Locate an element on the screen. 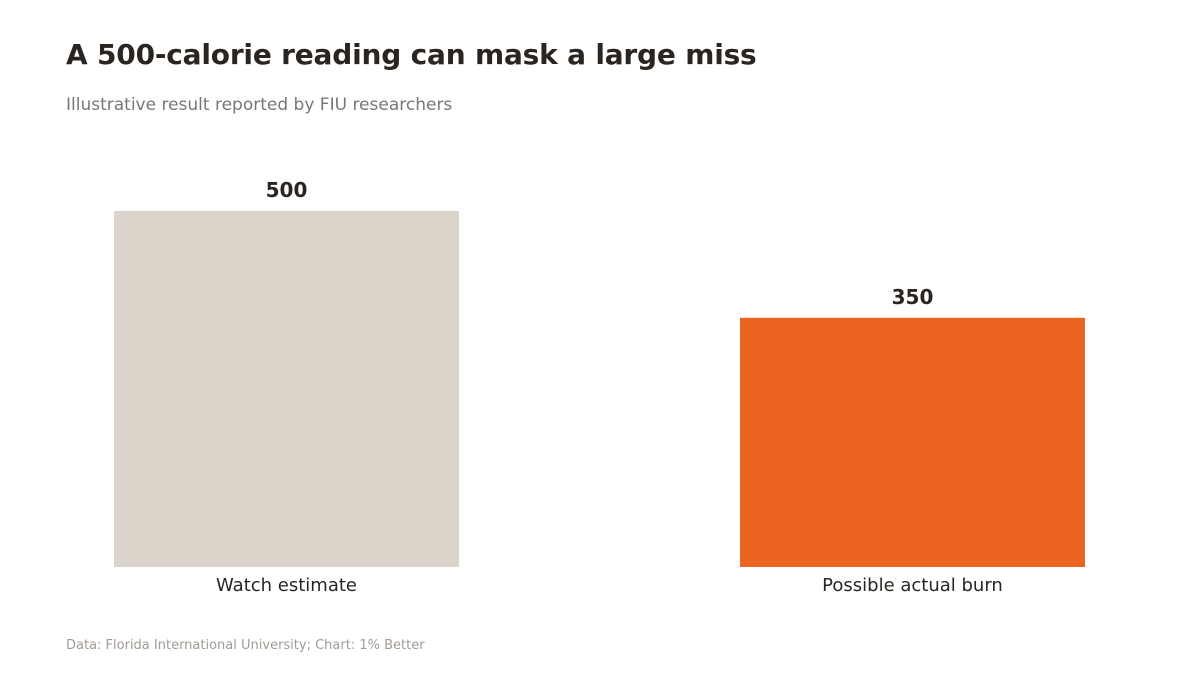 Image resolution: width=1200 pixels, height=675 pixels. category-label-watch-estimate: Watch estimate is located at coordinates (286, 585).